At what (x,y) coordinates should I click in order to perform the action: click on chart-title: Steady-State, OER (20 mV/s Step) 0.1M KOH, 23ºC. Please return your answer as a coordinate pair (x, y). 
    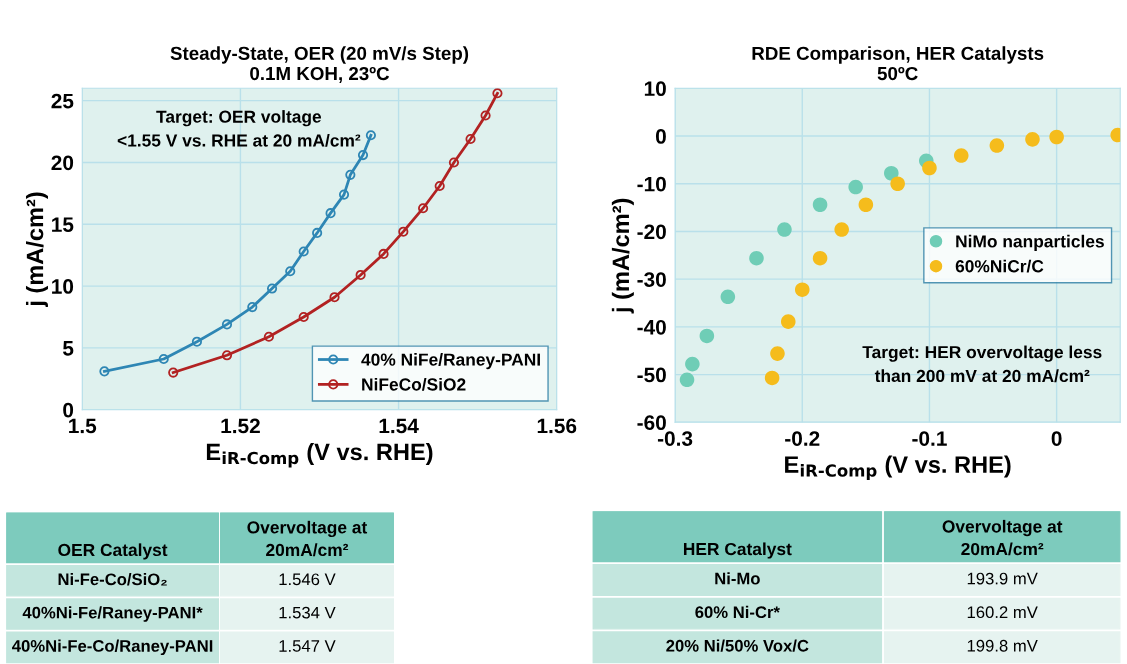
    Looking at the image, I should click on (319, 64).